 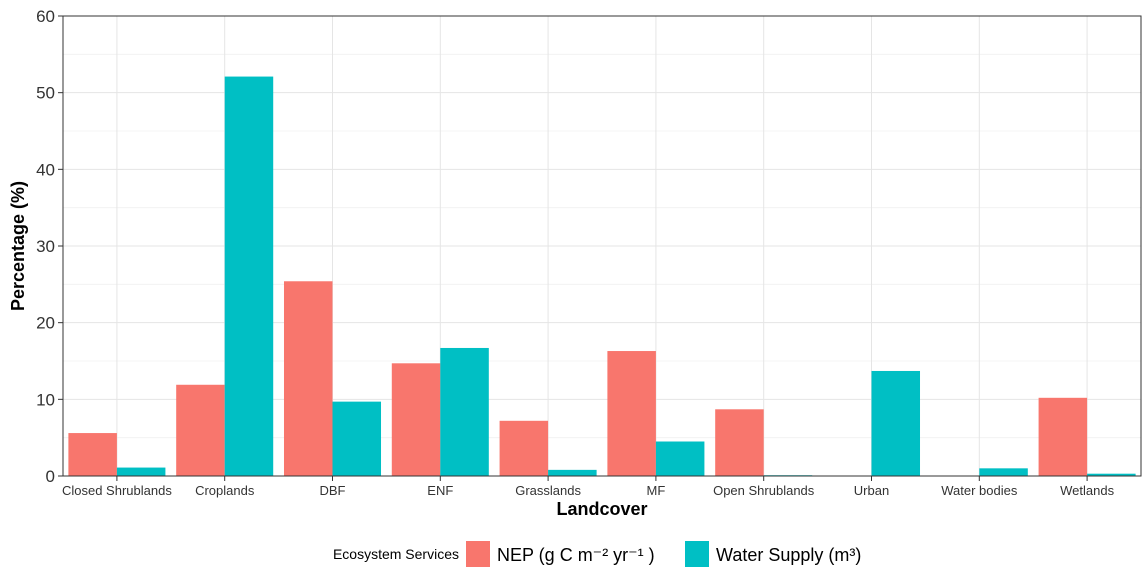 I want to click on y-tick-label: 20, so click(x=45, y=323).